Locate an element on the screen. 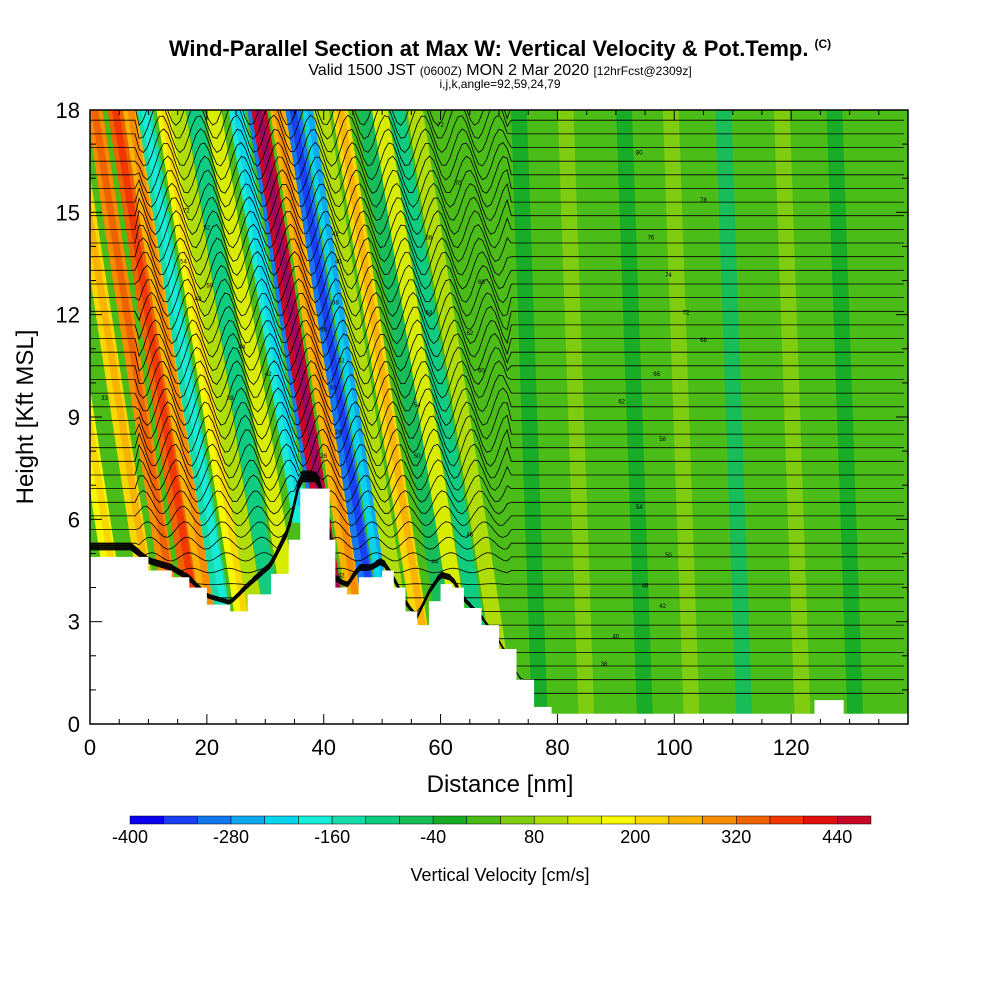 The height and width of the screenshot is (1000, 1000). valid-time: Valid 1500 JST is located at coordinates (362, 70).